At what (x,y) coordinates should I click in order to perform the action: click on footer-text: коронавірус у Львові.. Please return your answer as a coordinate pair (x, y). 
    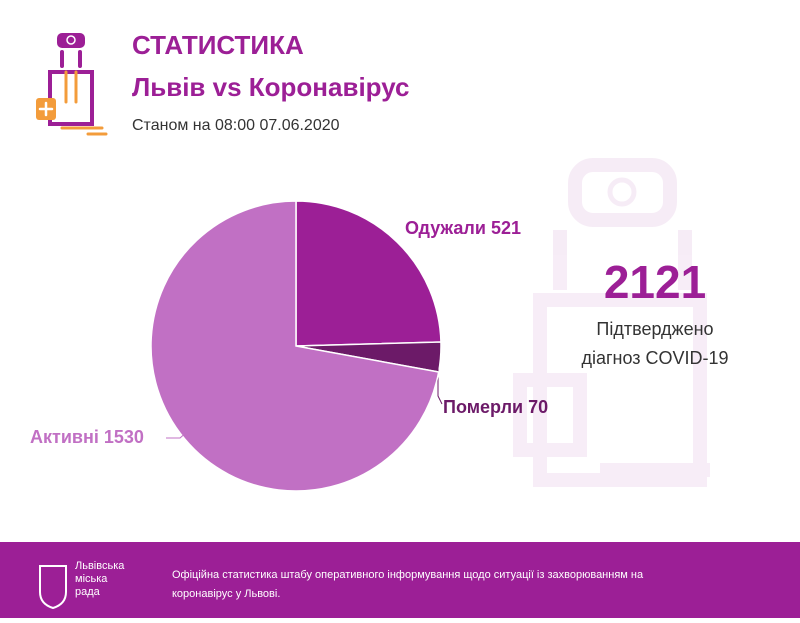
    Looking at the image, I should click on (226, 594).